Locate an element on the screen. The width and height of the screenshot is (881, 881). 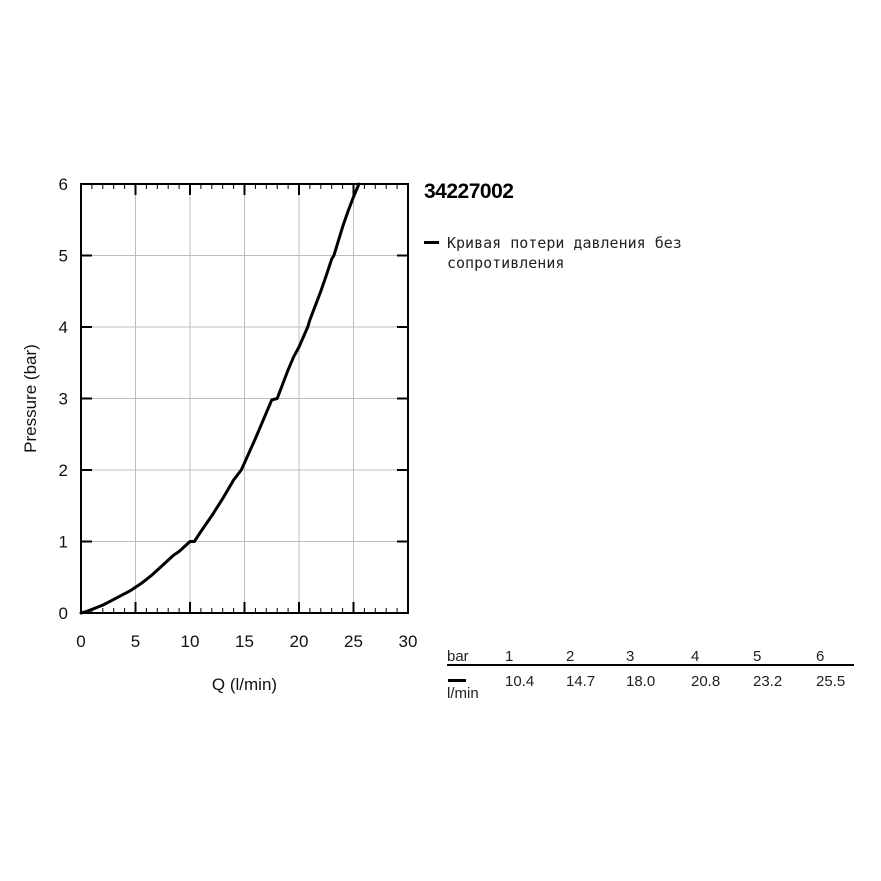
flow-table-flow-cell: 25.5 is located at coordinates (831, 681).